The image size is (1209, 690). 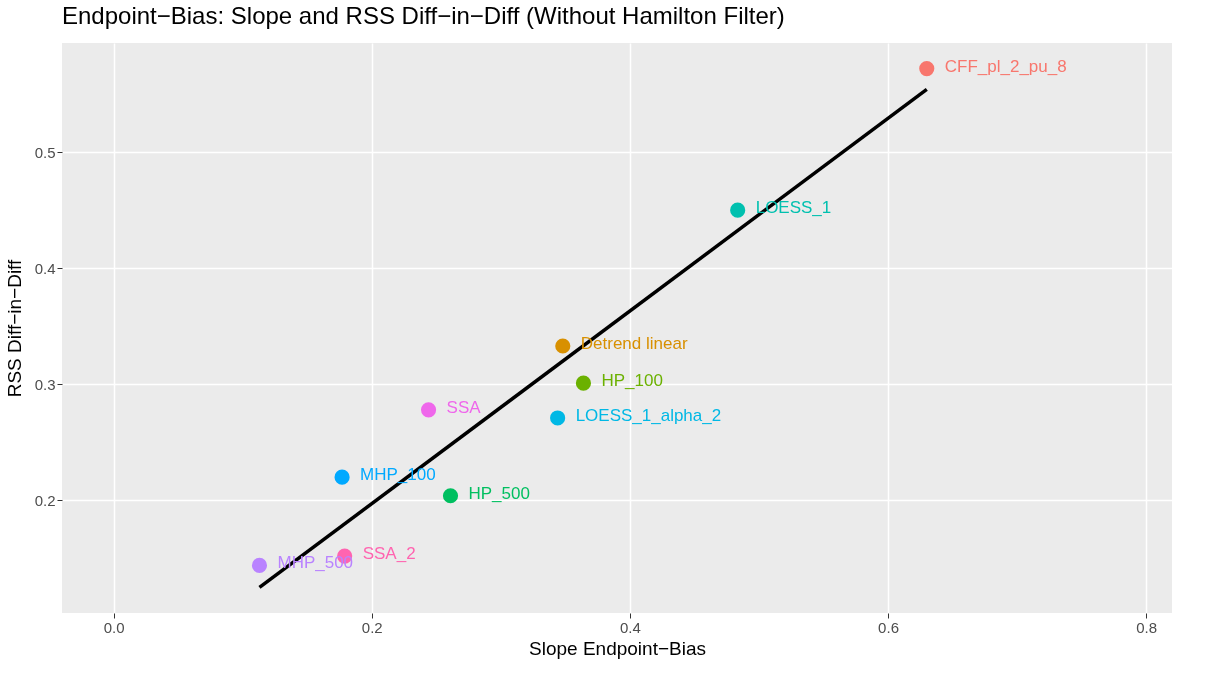 What do you see at coordinates (45, 500) in the screenshot?
I see `y-tick-label: 0.2` at bounding box center [45, 500].